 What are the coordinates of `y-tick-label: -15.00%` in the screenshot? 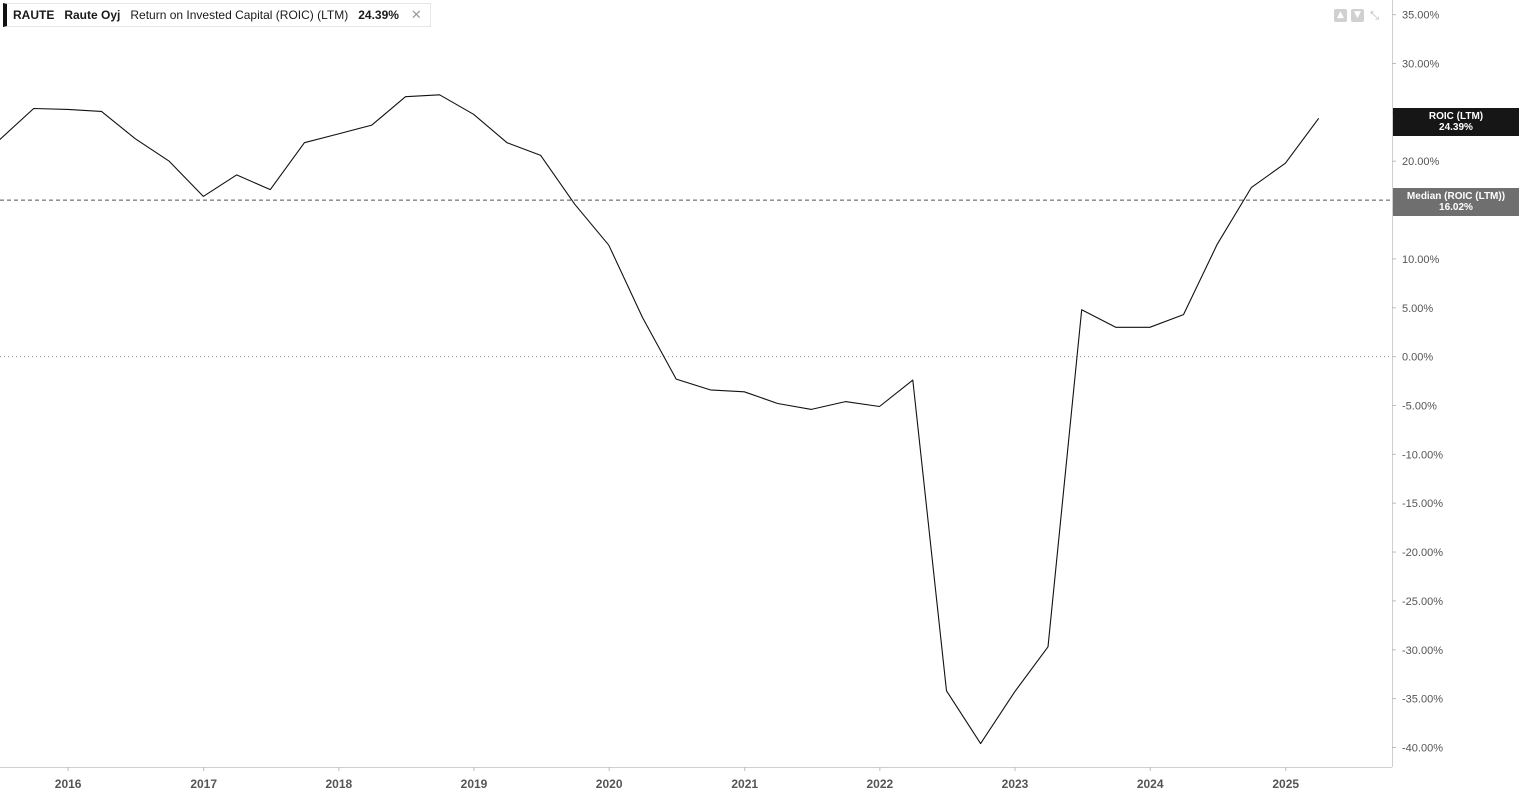 It's located at (1422, 504).